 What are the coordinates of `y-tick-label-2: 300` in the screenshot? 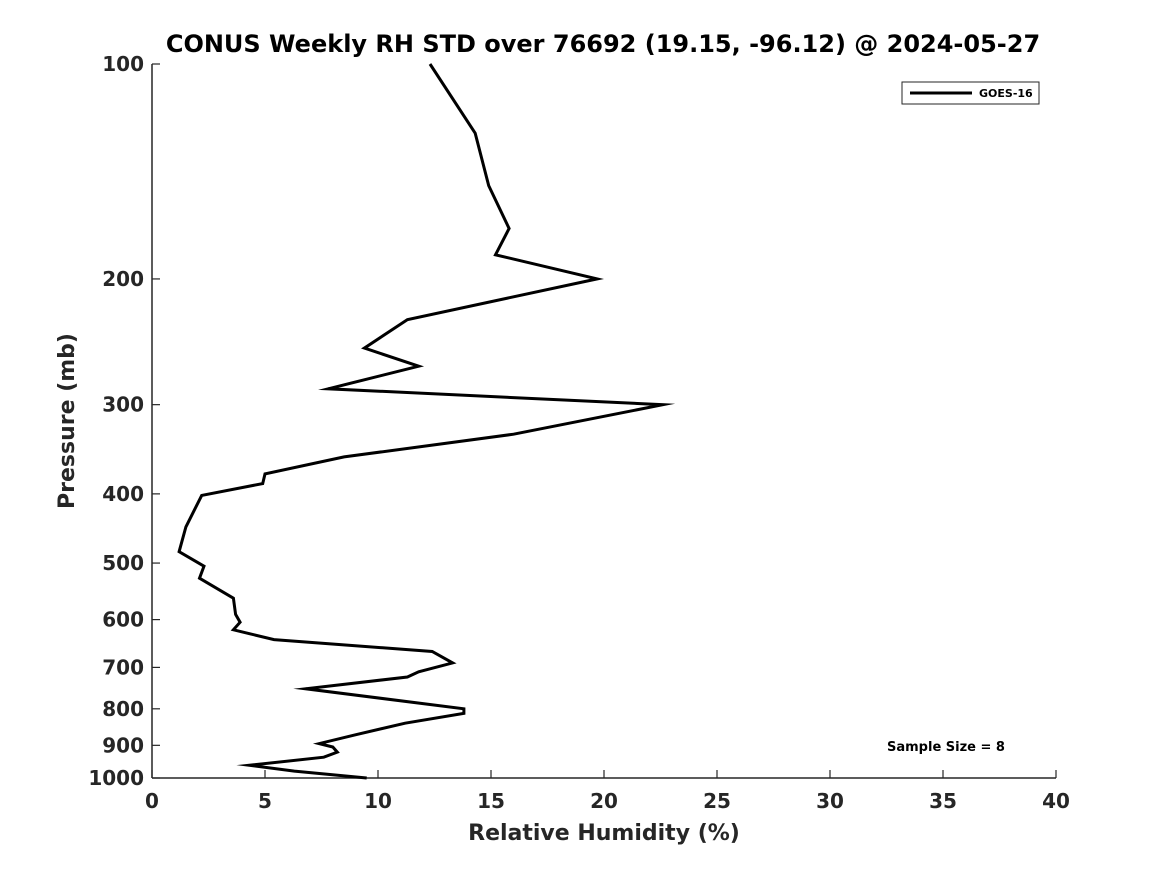 It's located at (123, 405).